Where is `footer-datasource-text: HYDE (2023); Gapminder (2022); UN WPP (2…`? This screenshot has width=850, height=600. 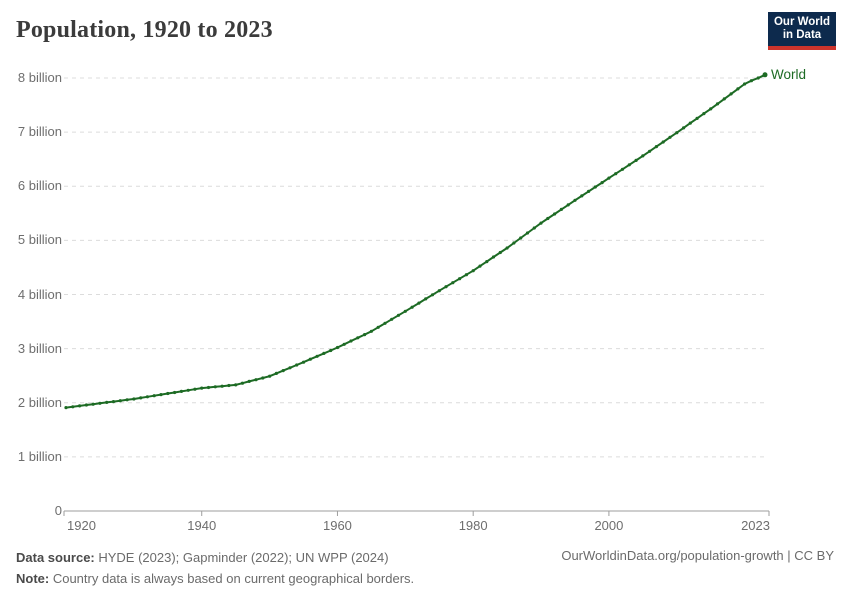 footer-datasource-text: HYDE (2023); Gapminder (2022); UN WPP (2… is located at coordinates (241, 557).